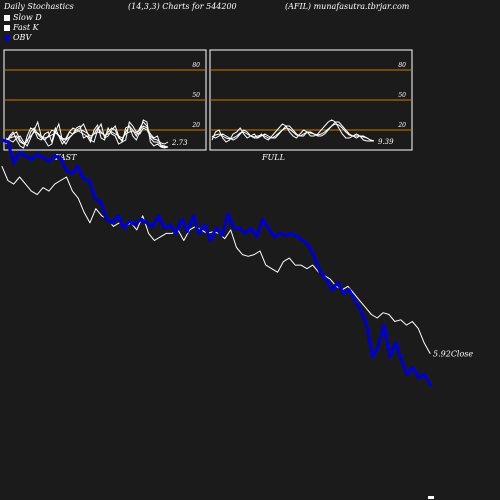 The image size is (500, 500). Describe the element at coordinates (7, 38) in the screenshot. I see `legend-obv-swatch` at that location.